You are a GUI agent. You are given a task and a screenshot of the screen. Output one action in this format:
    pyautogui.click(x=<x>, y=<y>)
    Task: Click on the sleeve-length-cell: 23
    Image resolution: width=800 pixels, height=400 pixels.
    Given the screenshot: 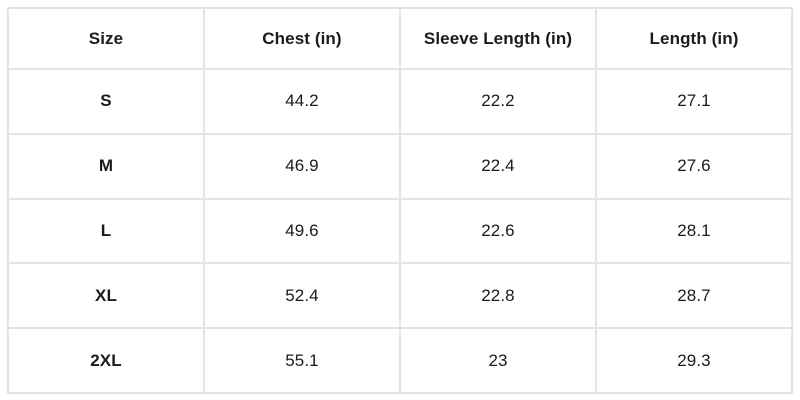 What is the action you would take?
    pyautogui.click(x=498, y=360)
    